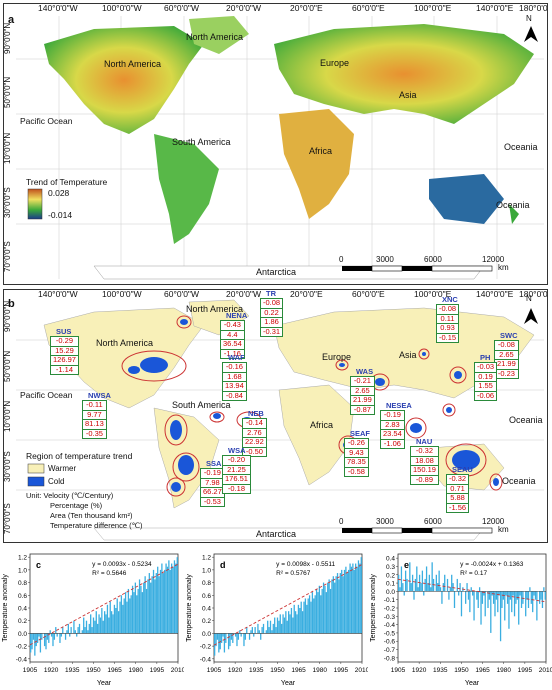 The width and height of the screenshot is (552, 690). I want to click on lon-label: 20°0'0"W, so click(243, 8).